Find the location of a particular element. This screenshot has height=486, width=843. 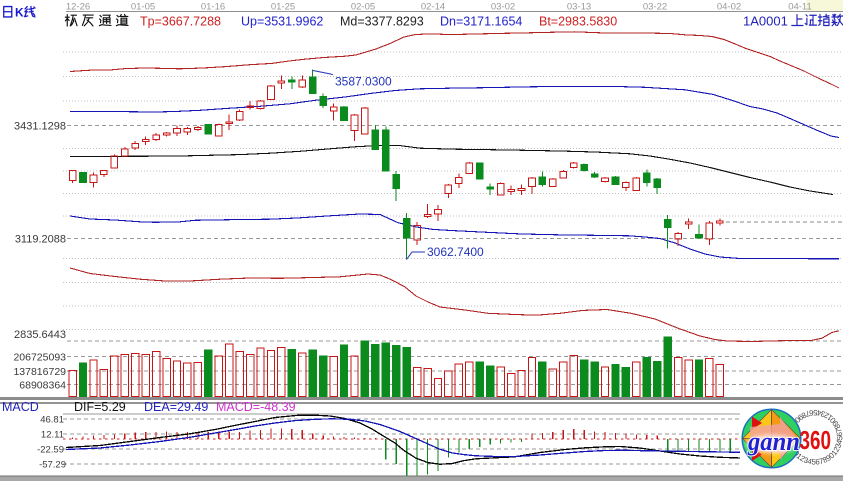

svg-text: 1A0001 is located at coordinates (765, 21).